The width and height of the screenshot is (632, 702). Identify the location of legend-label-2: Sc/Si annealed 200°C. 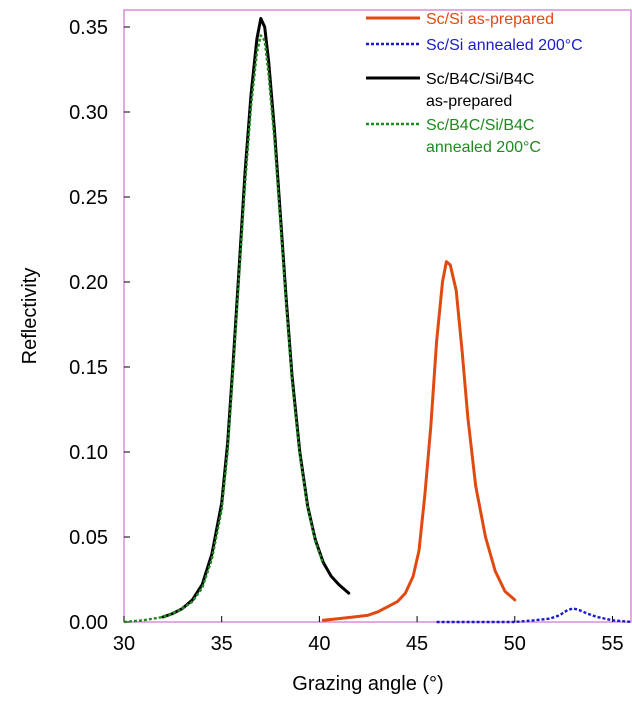
(504, 45).